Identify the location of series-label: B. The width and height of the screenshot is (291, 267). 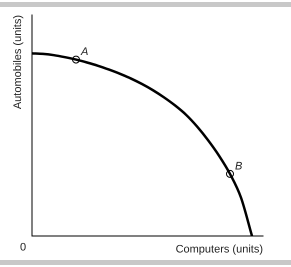
(238, 166).